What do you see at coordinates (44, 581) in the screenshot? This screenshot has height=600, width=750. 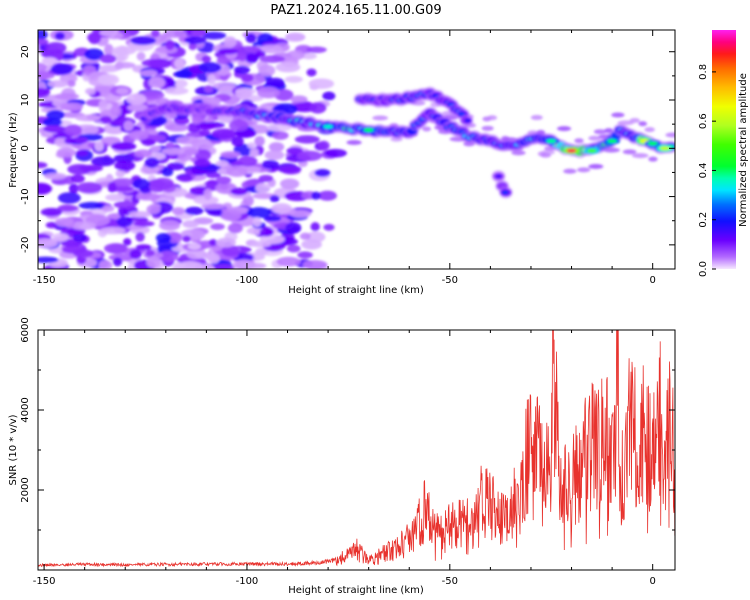 I see `snr-x-tick-label: -150` at bounding box center [44, 581].